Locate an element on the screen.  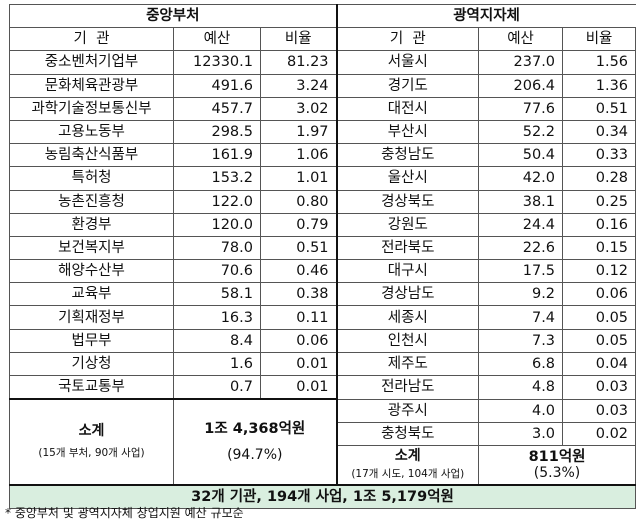
central-subtotal-label: 소계 is located at coordinates (91, 431).